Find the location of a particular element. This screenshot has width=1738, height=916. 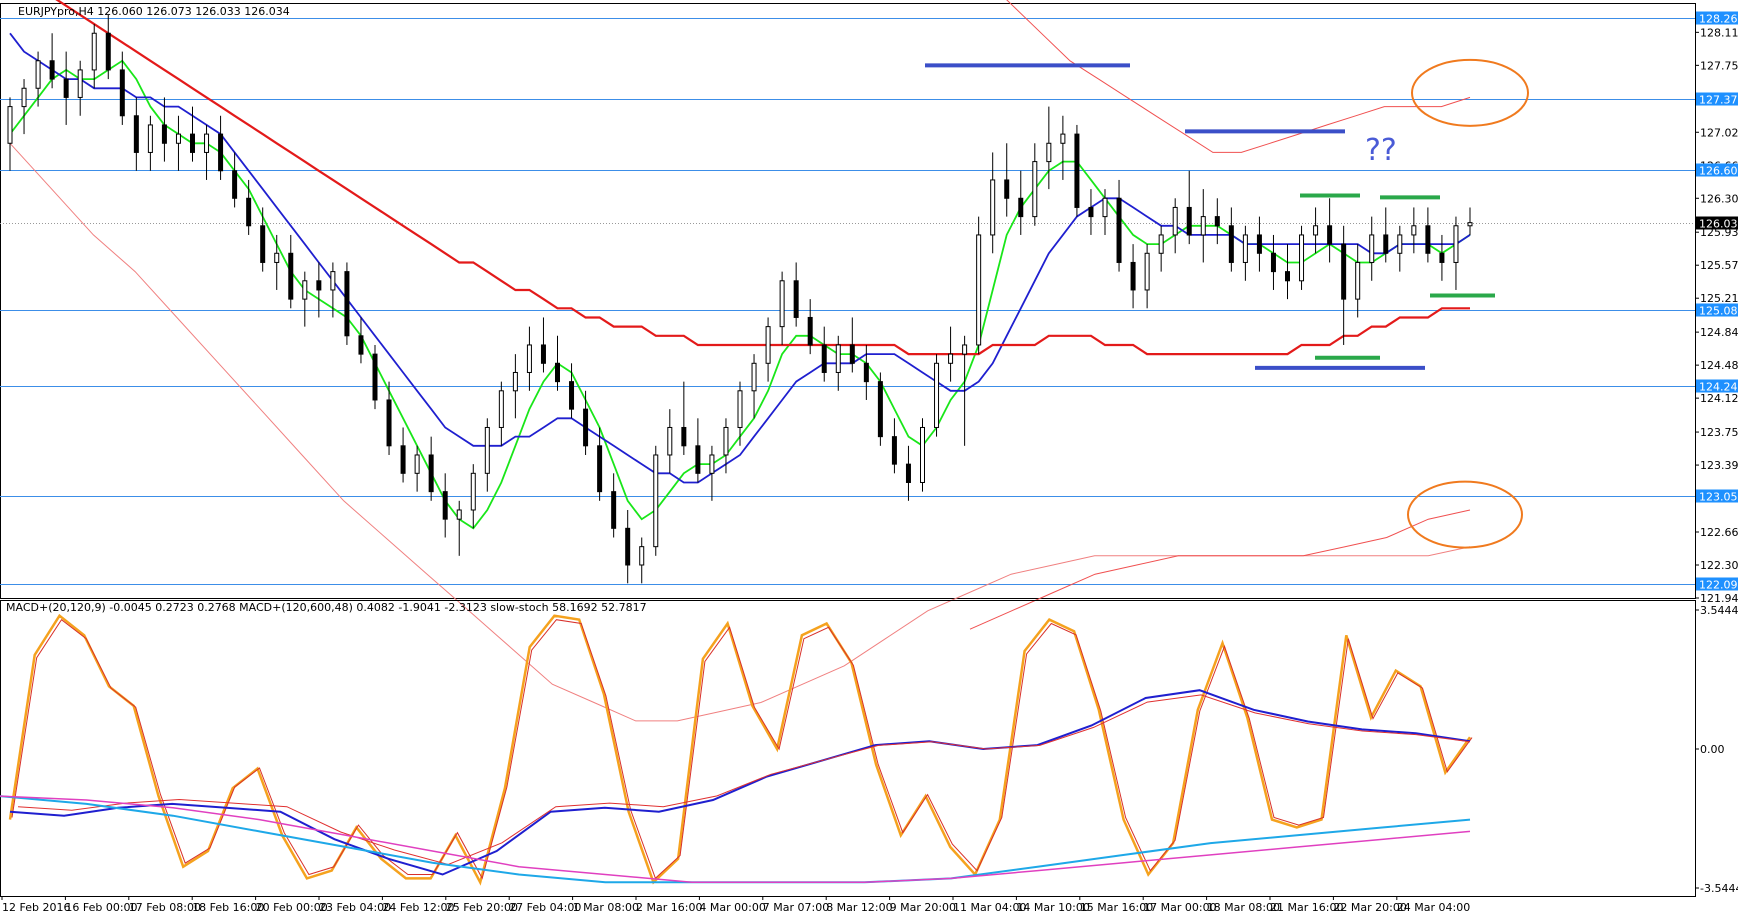

x-tick-label: 15 Mar 16:00 is located at coordinates (1116, 907).